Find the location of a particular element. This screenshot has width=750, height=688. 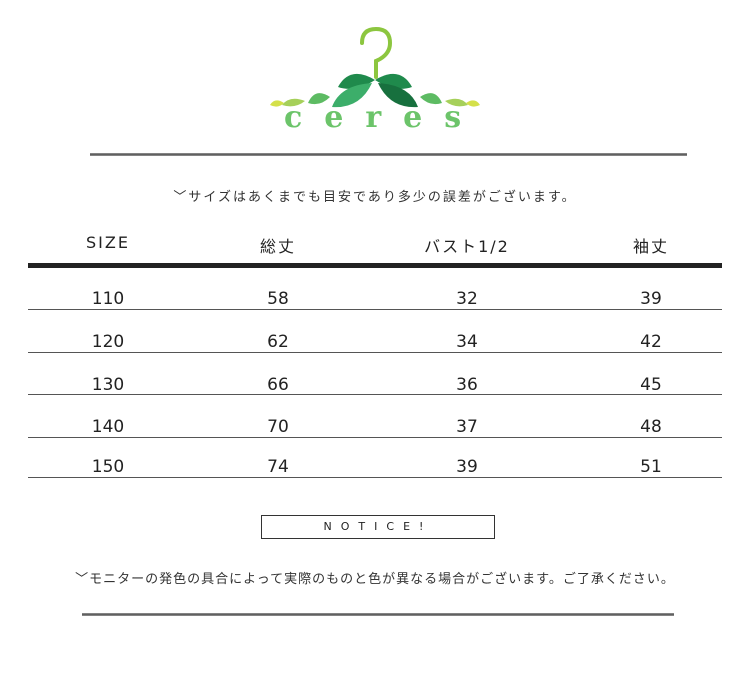

brand-name: ceres is located at coordinates (384, 117).